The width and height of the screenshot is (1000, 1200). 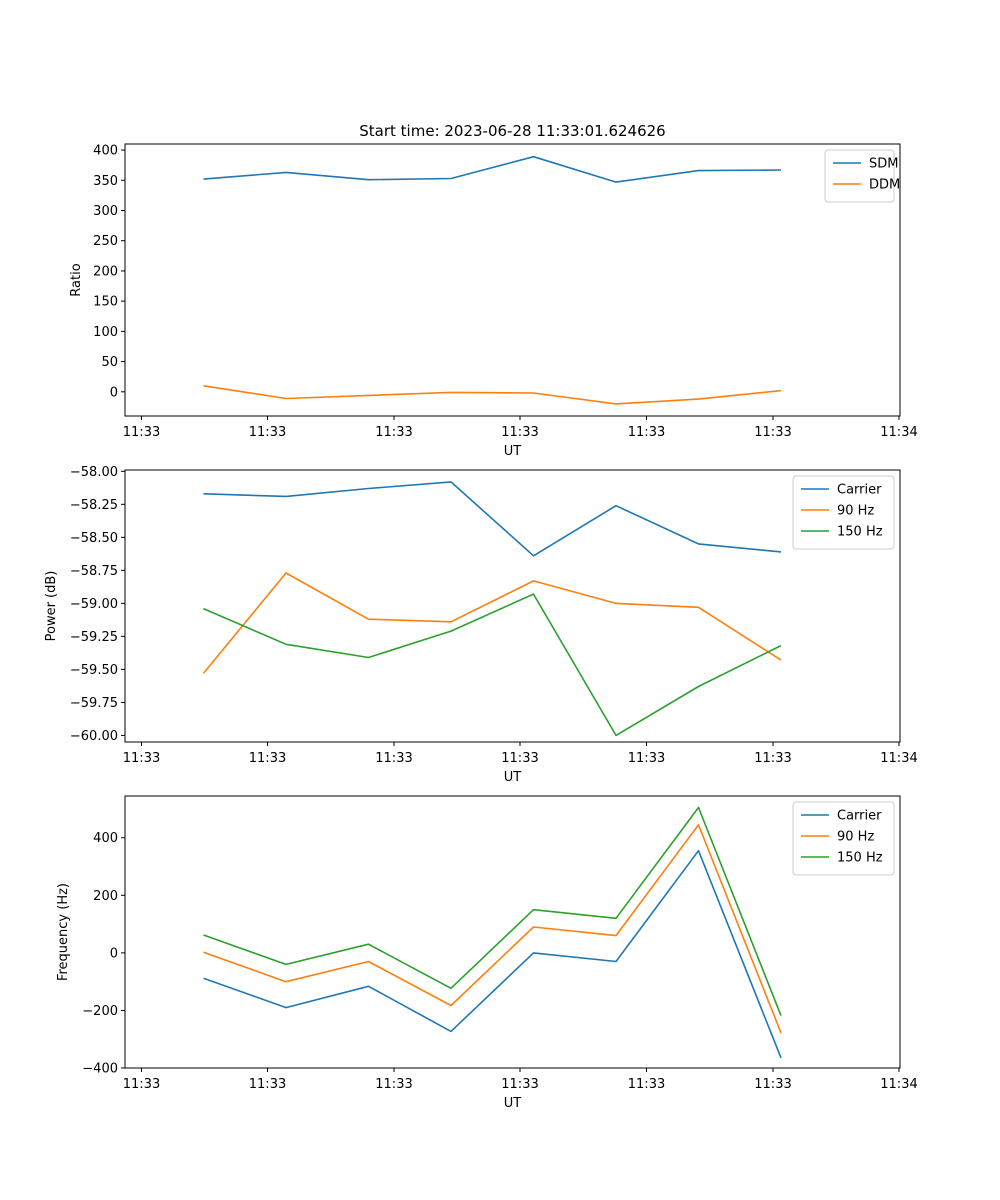 I want to click on y-tick-label: 100, so click(x=105, y=332).